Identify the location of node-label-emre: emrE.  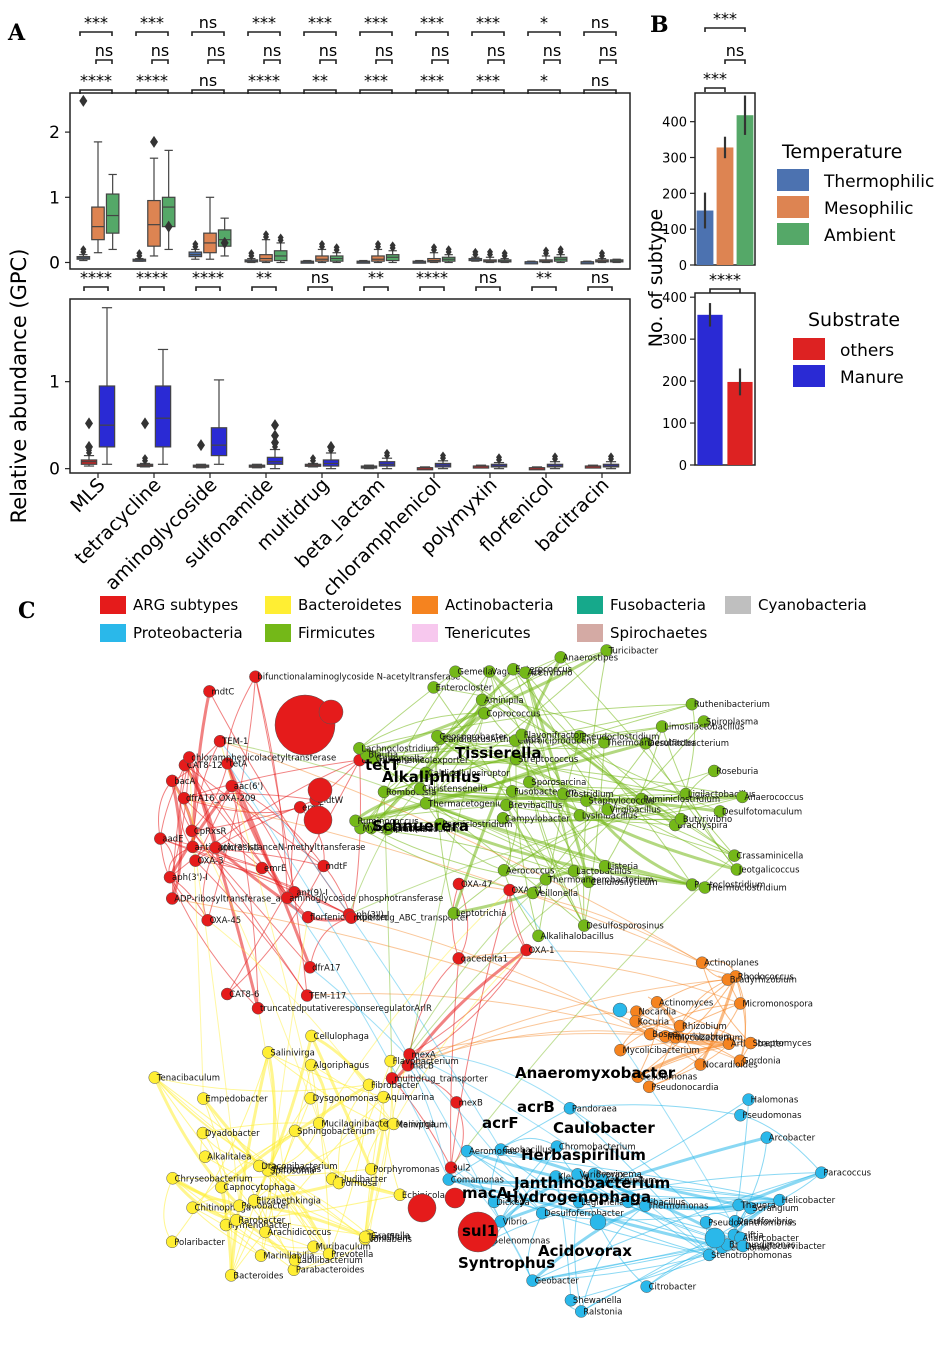
(275, 869).